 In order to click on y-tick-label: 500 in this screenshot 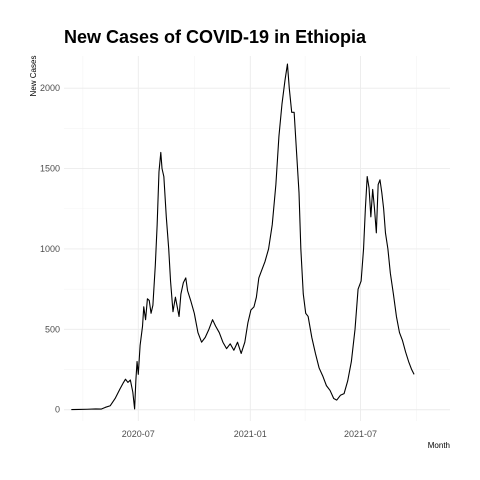, I will do `click(52, 329)`.